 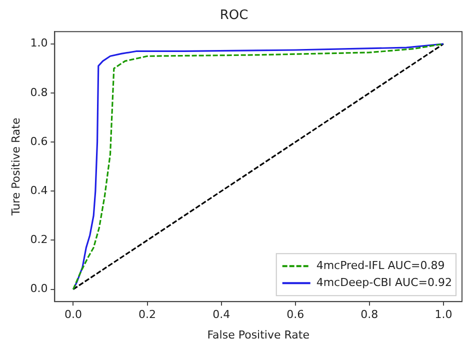 I want to click on x-tick-label: 0.2, so click(x=147, y=315).